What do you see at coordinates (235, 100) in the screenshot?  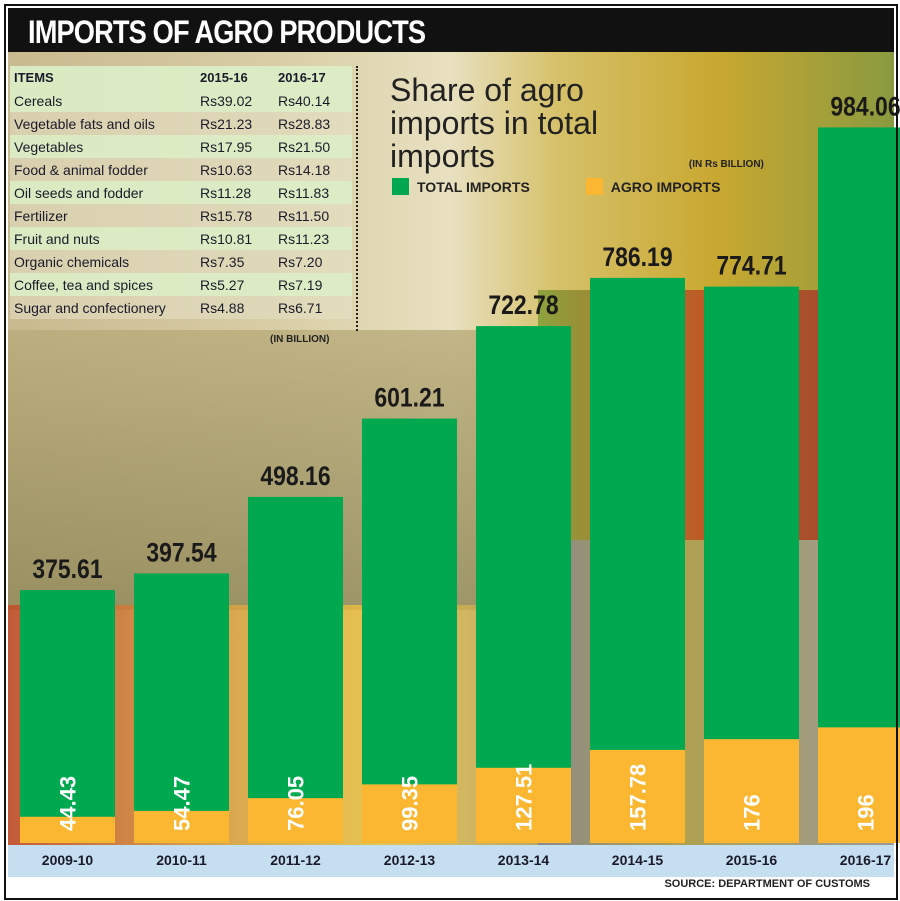 I see `item-value: Rs39.02` at bounding box center [235, 100].